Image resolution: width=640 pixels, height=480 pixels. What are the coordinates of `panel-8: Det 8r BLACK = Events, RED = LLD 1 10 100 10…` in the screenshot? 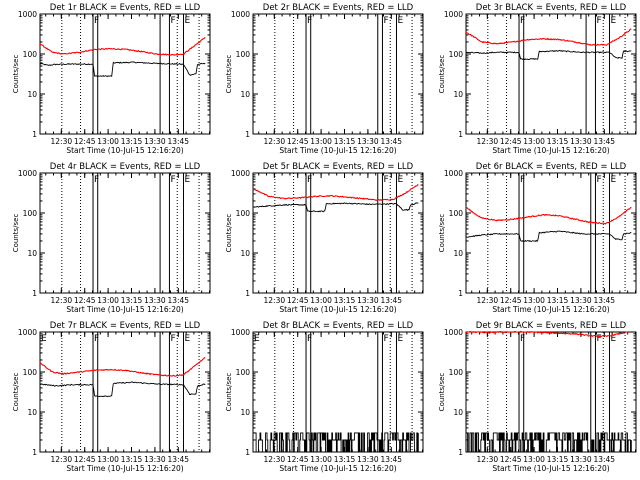 It's located at (324, 397).